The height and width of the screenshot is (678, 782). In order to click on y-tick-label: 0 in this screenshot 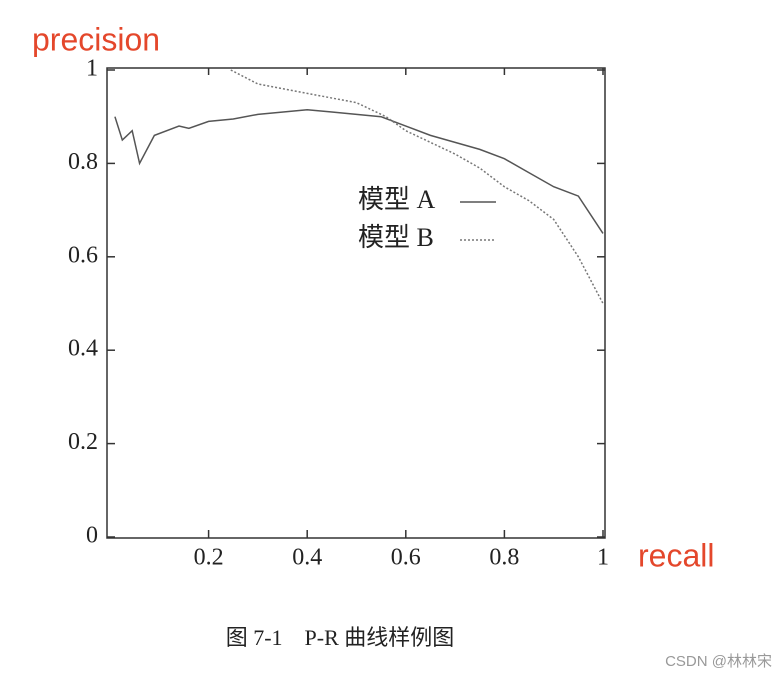, I will do `click(92, 536)`.